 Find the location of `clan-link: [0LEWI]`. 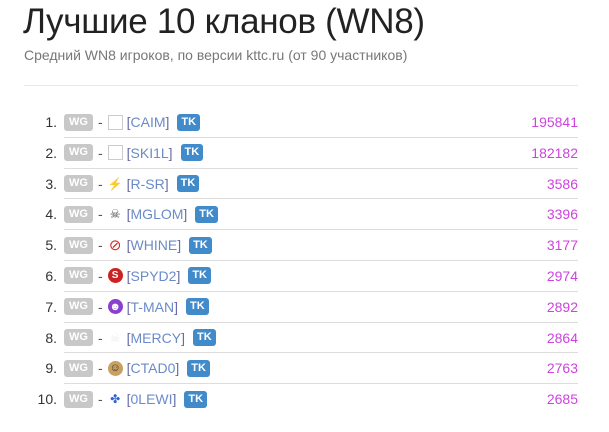

clan-link: [0LEWI] is located at coordinates (152, 399).